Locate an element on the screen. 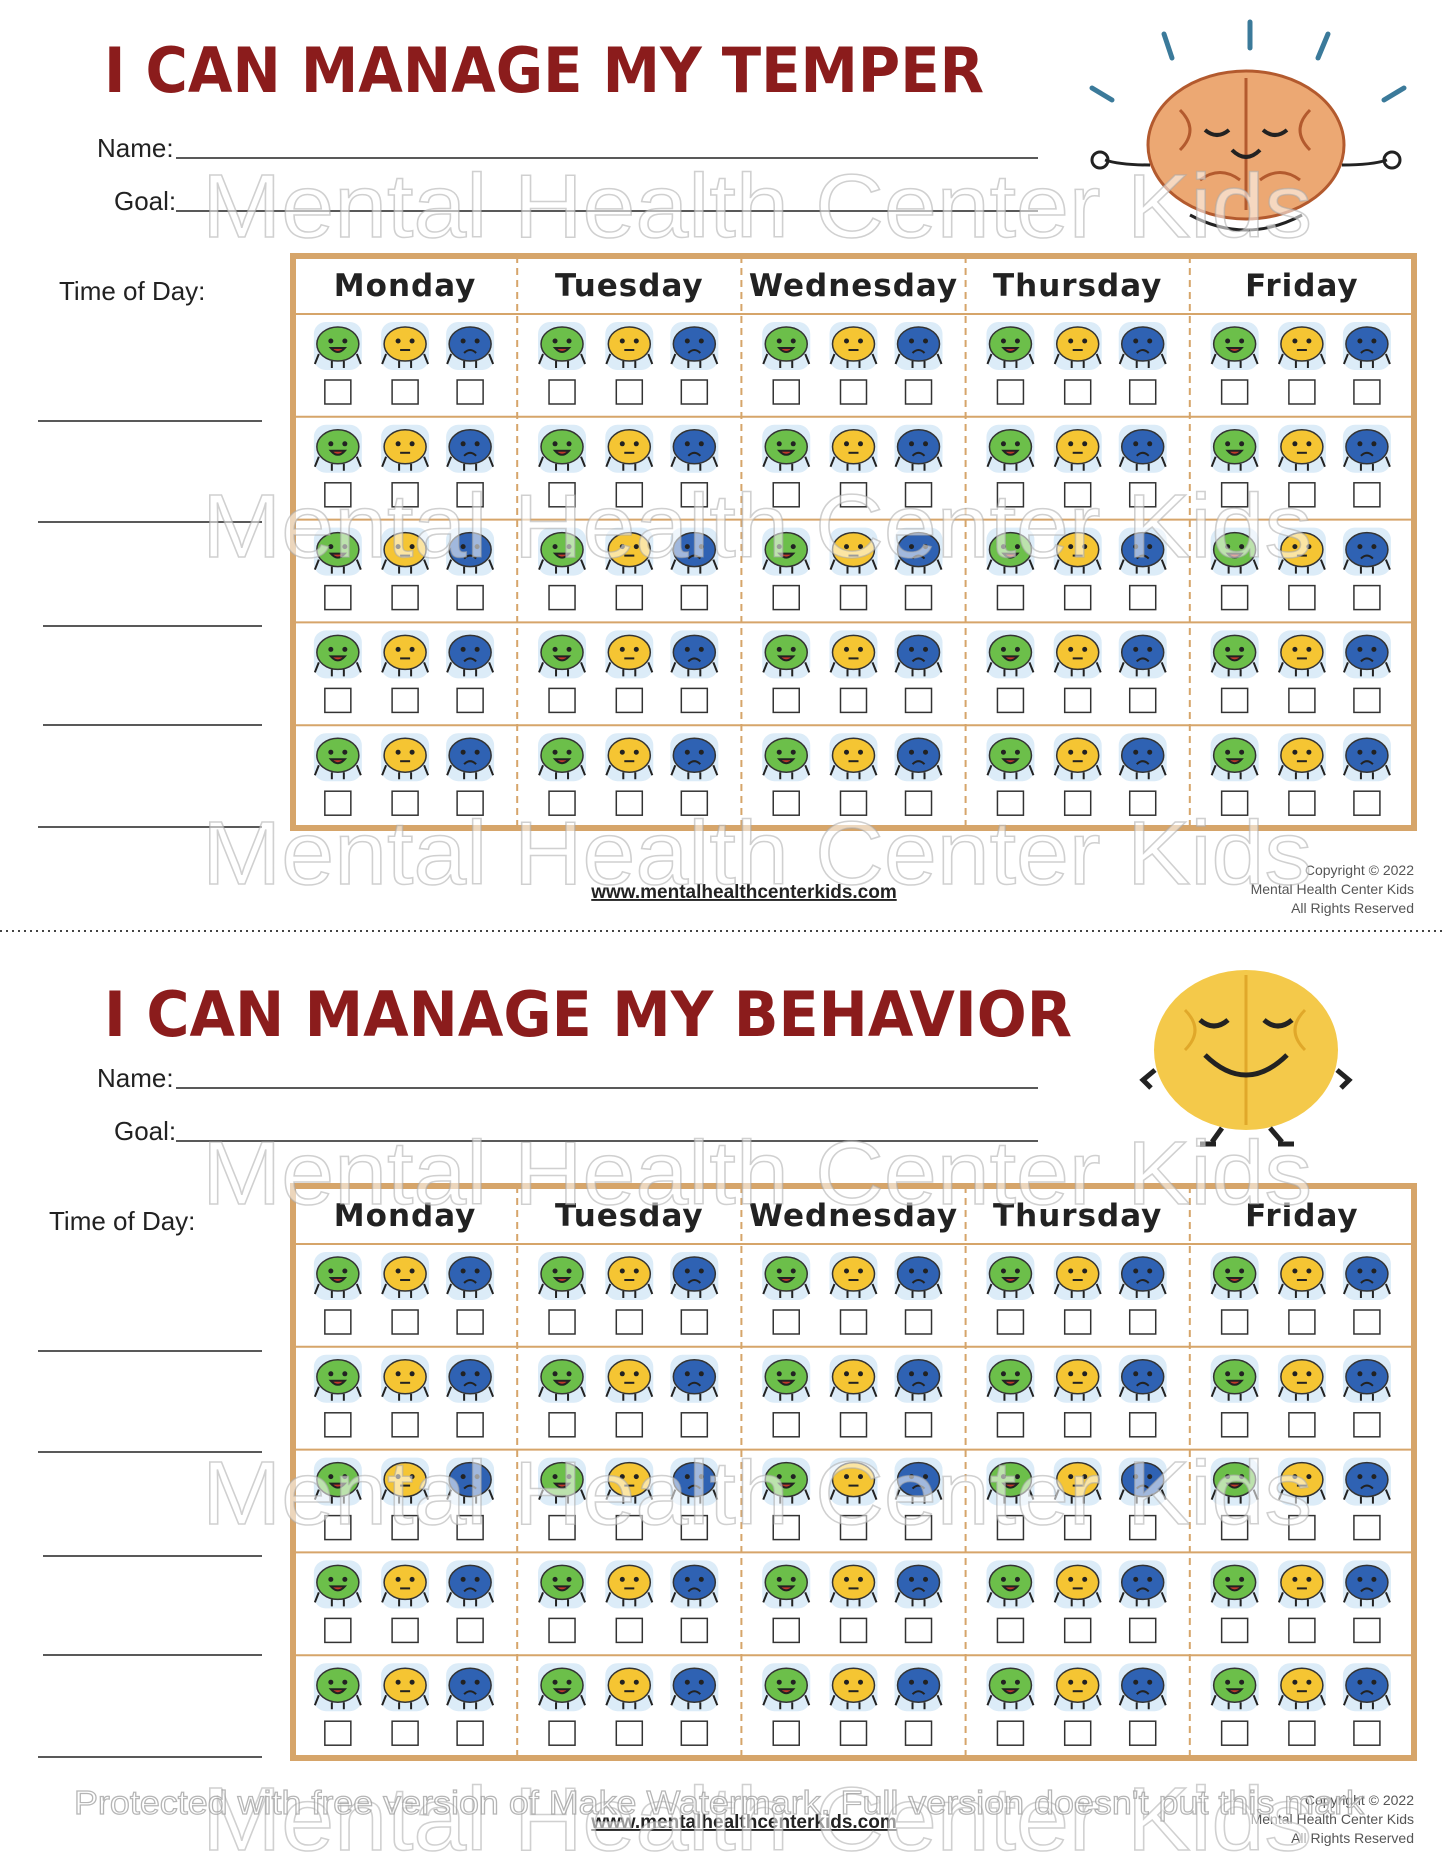 The height and width of the screenshot is (1870, 1445). day-header: Thursday is located at coordinates (1077, 1216).